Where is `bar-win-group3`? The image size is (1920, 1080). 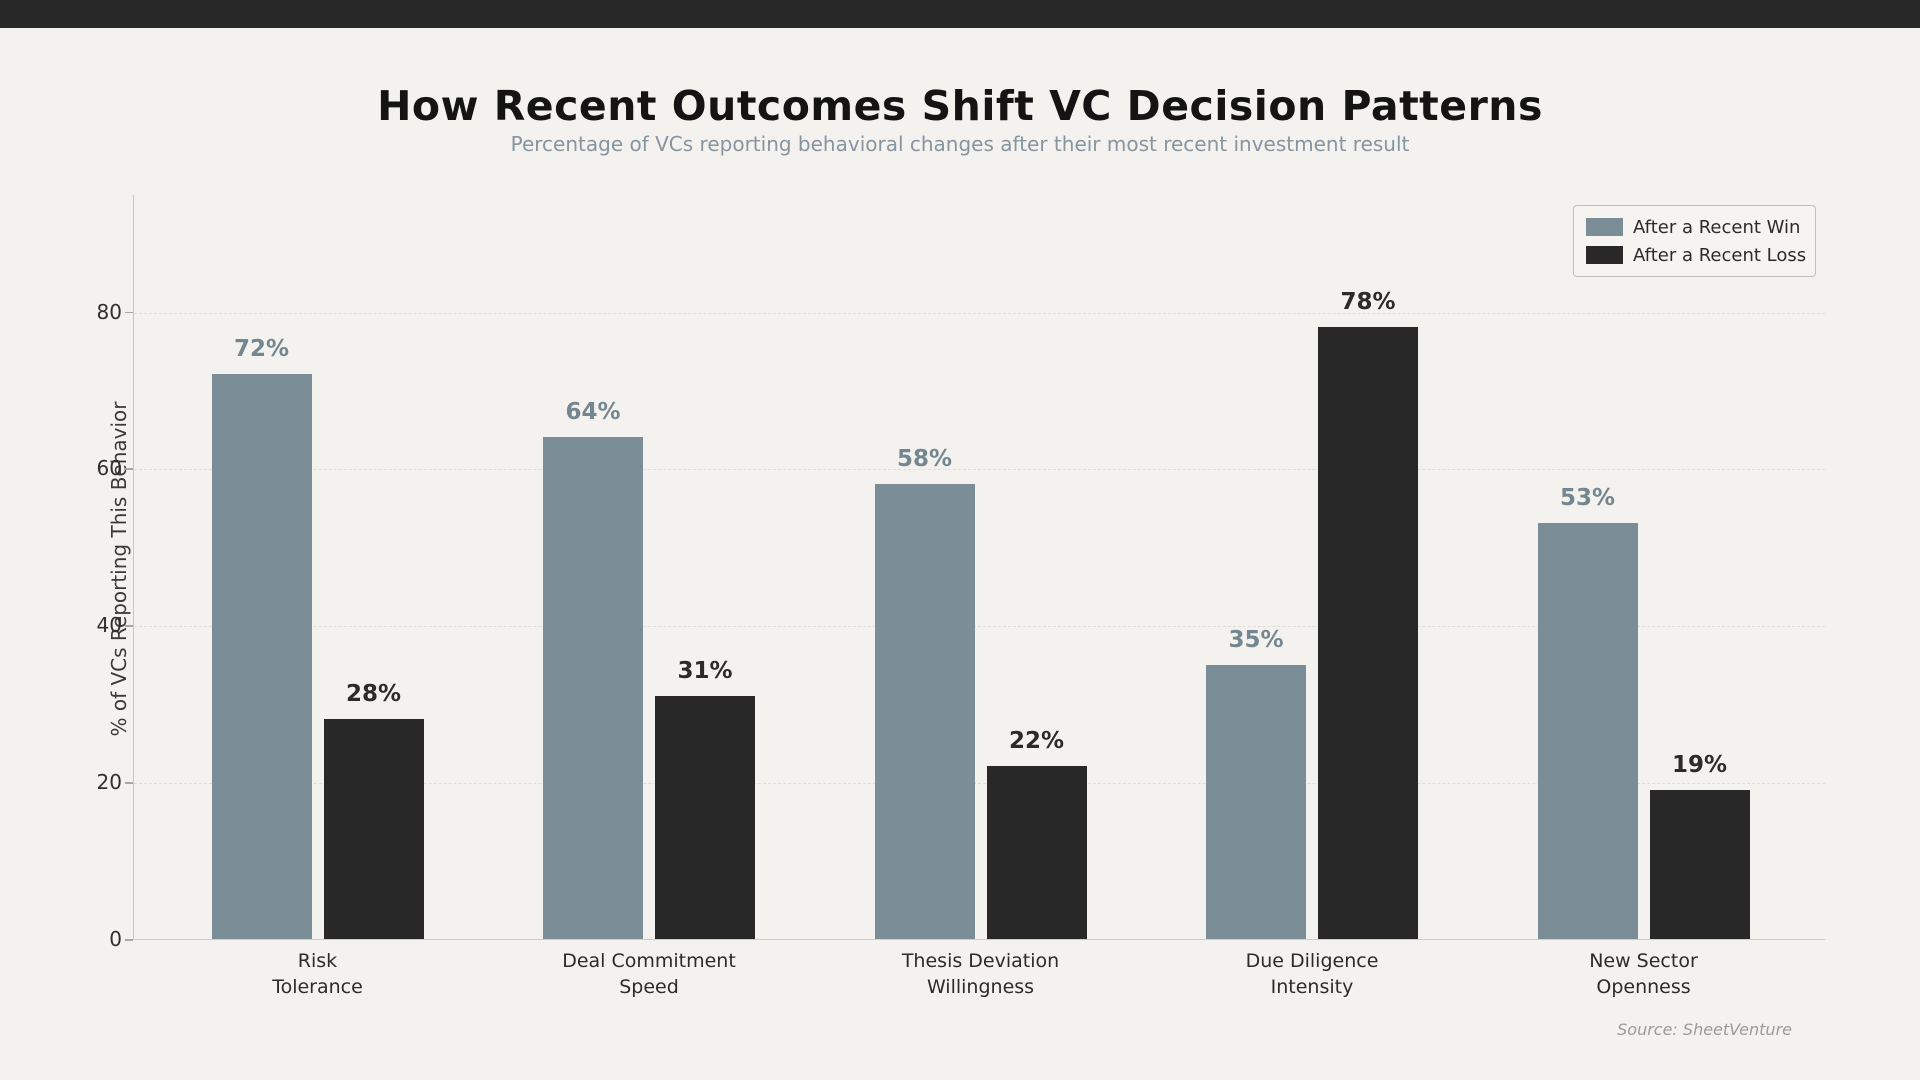 bar-win-group3 is located at coordinates (924, 711).